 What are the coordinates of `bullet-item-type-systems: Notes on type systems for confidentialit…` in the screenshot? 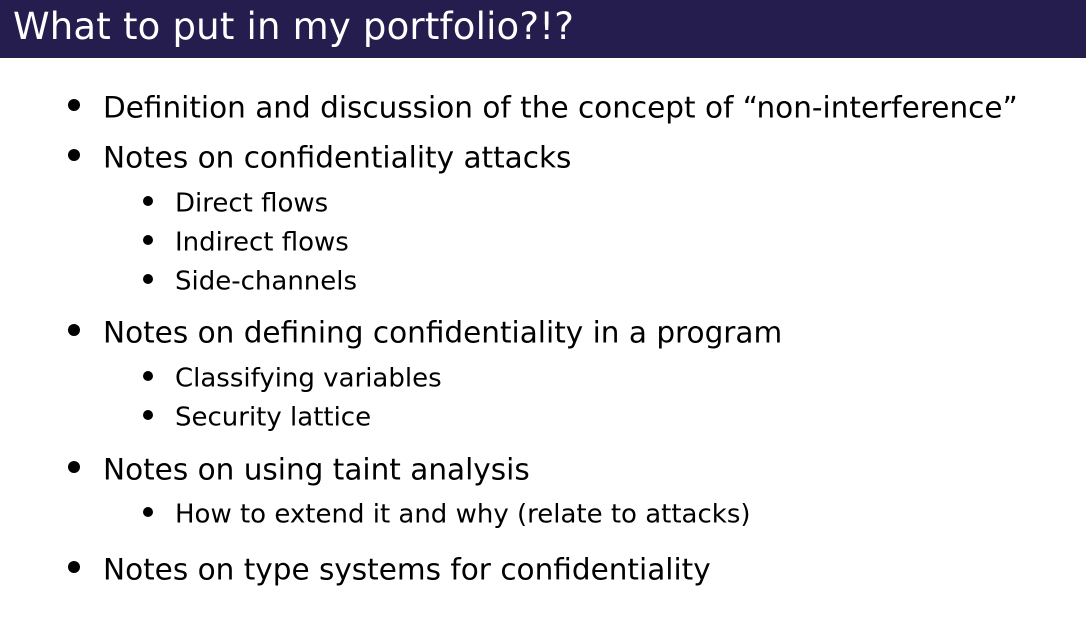 It's located at (389, 569).